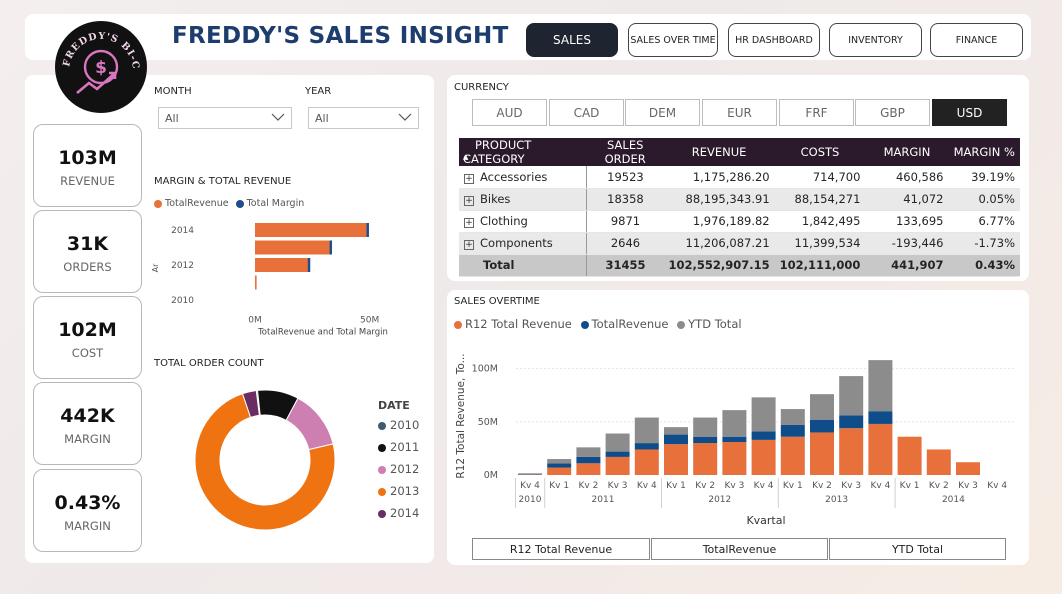 The height and width of the screenshot is (594, 1062). Describe the element at coordinates (530, 500) in the screenshot. I see `year-group-label: 2010` at that location.